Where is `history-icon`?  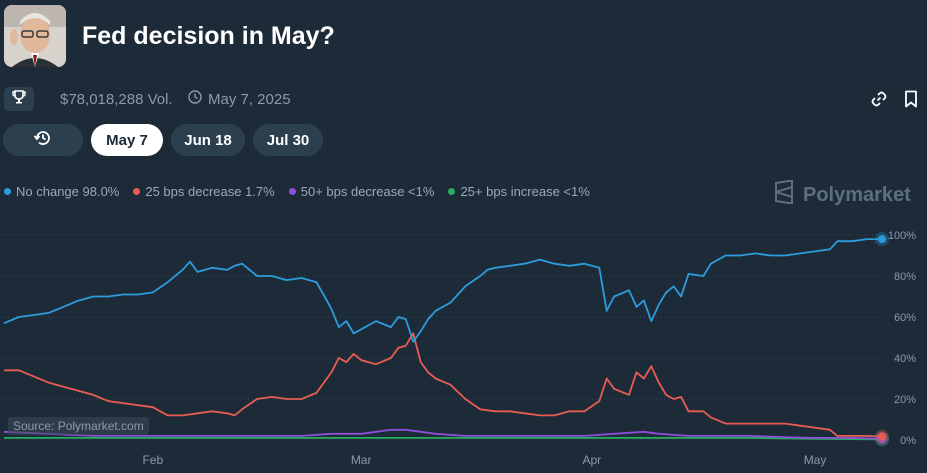 history-icon is located at coordinates (43, 140).